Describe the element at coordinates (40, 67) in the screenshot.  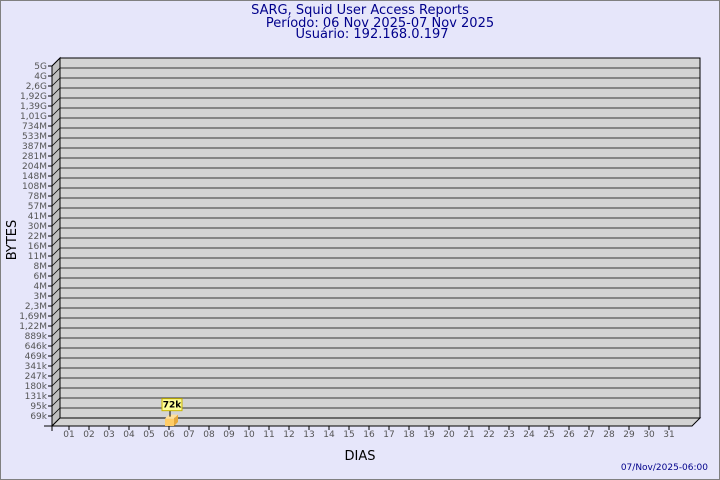
I see `y-tick-label: 5G` at that location.